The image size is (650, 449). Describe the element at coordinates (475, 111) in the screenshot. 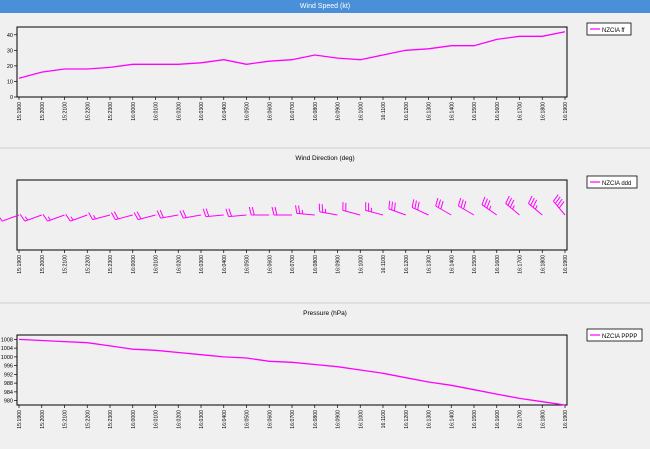

I see `x-tick-label: 16:1500` at that location.